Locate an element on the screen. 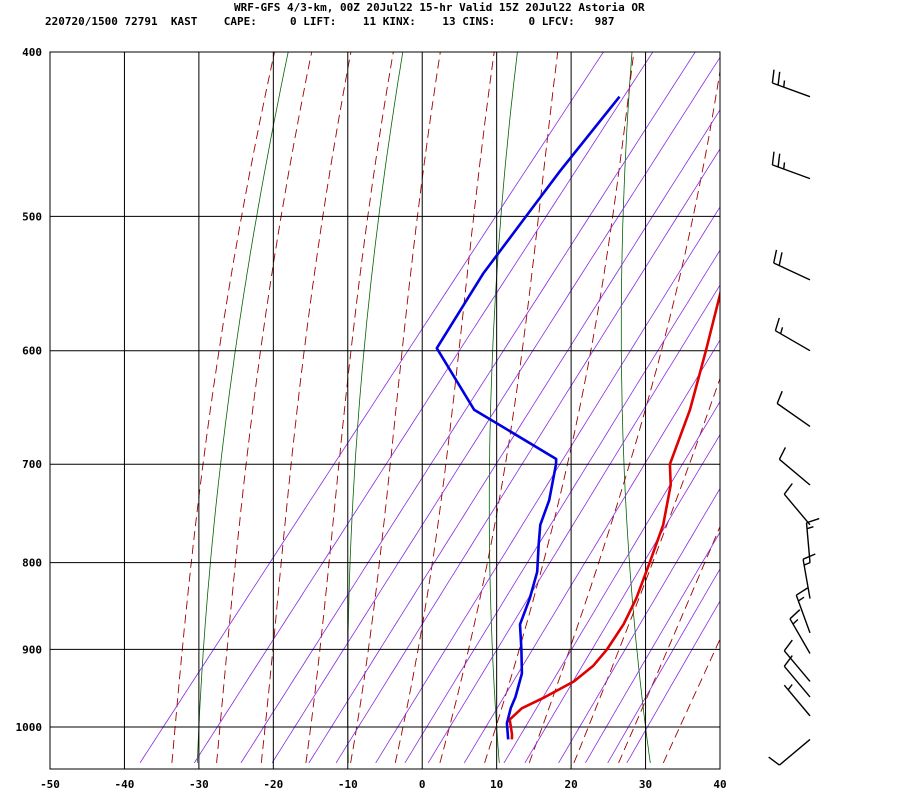  y-tick-label: 600 is located at coordinates (32, 351).